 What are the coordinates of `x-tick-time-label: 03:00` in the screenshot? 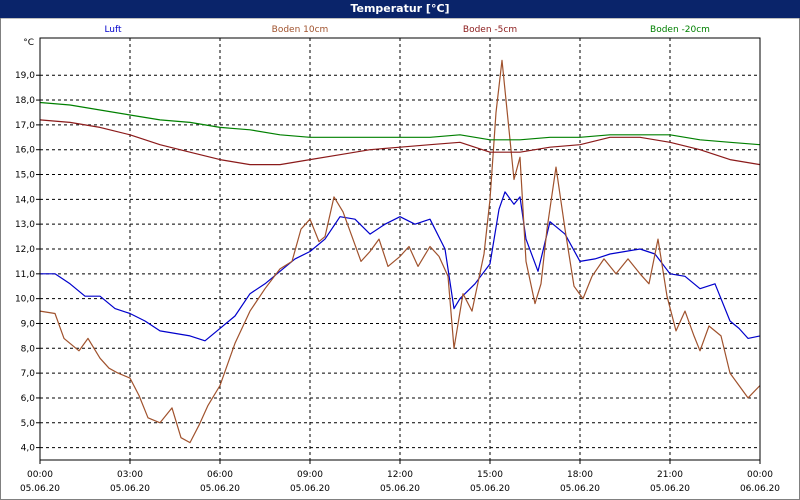 It's located at (130, 475).